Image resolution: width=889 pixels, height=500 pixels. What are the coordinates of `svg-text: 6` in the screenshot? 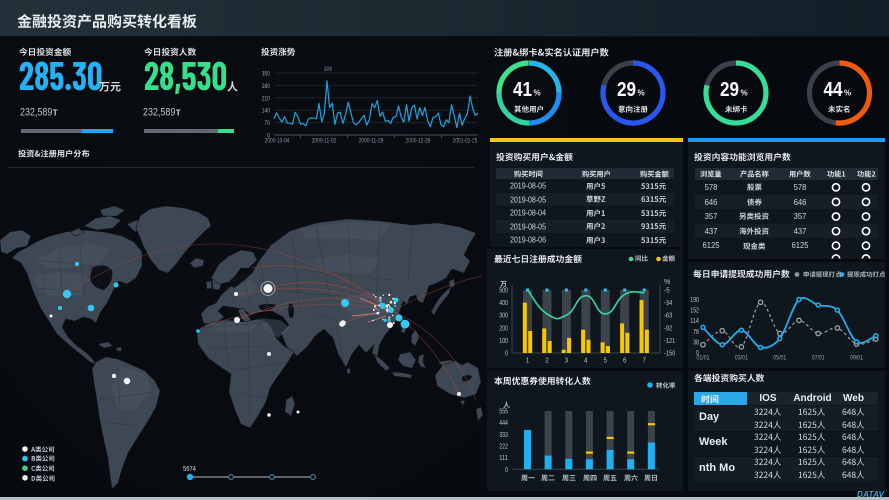 It's located at (625, 361).